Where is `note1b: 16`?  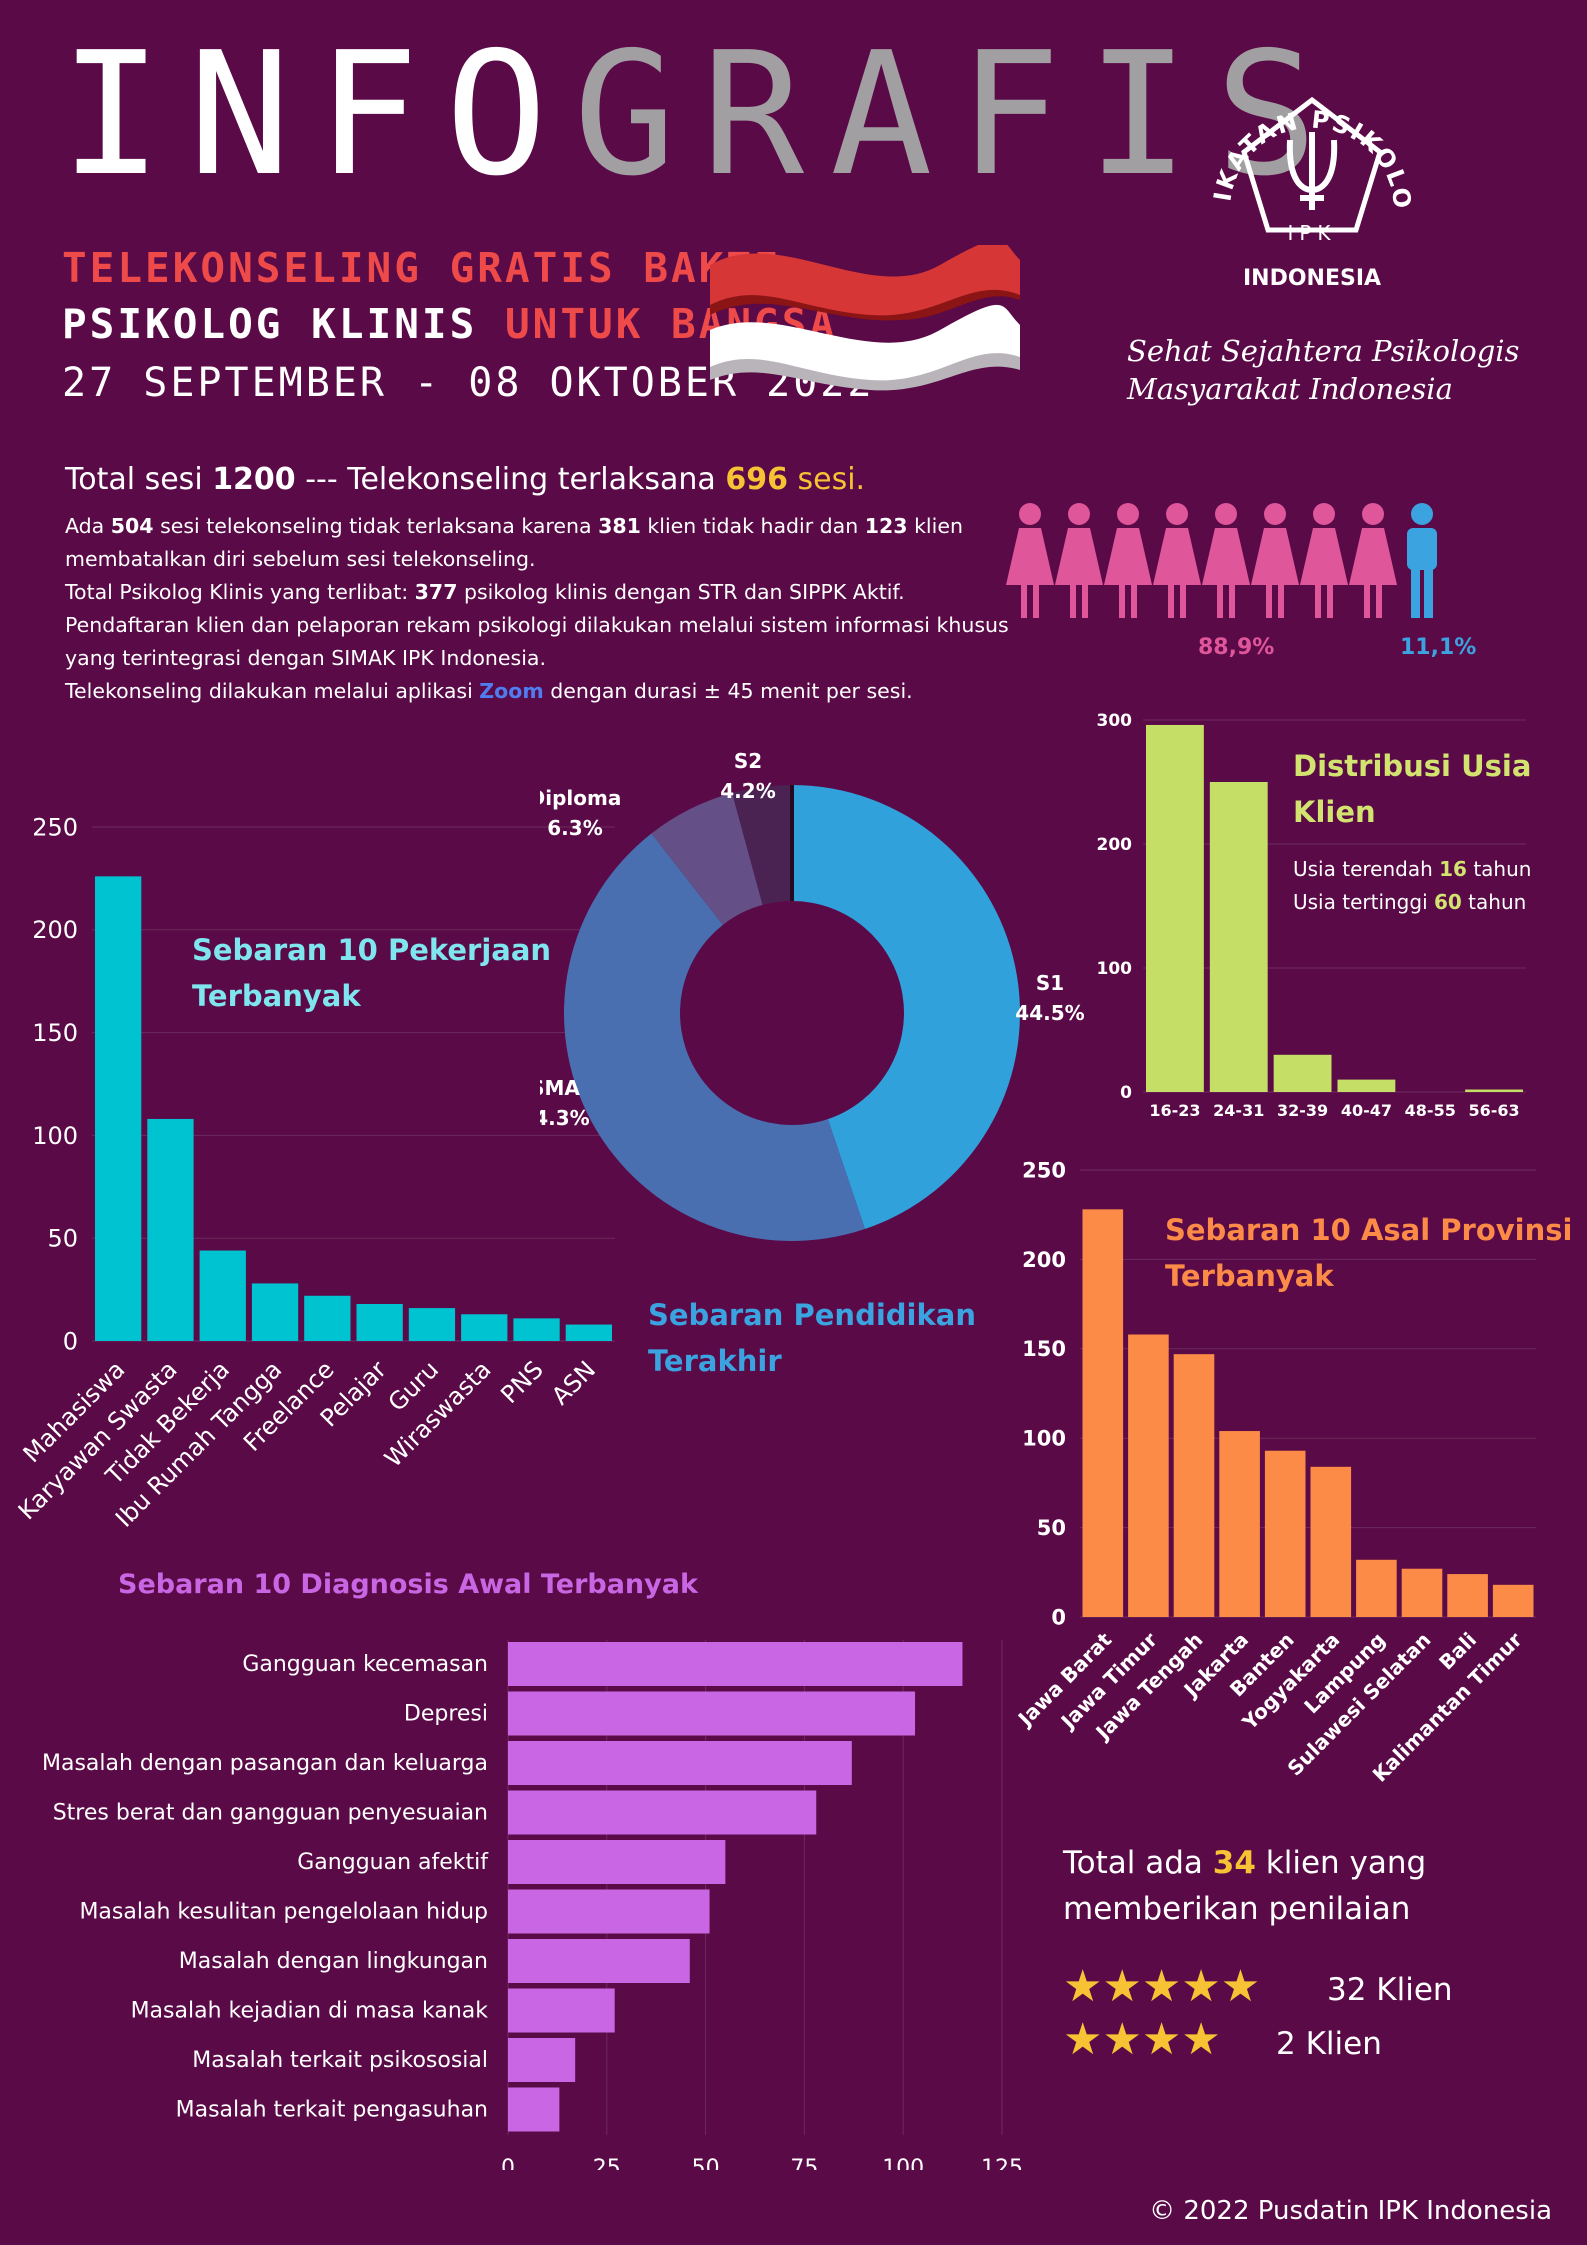 note1b: 16 is located at coordinates (1453, 869).